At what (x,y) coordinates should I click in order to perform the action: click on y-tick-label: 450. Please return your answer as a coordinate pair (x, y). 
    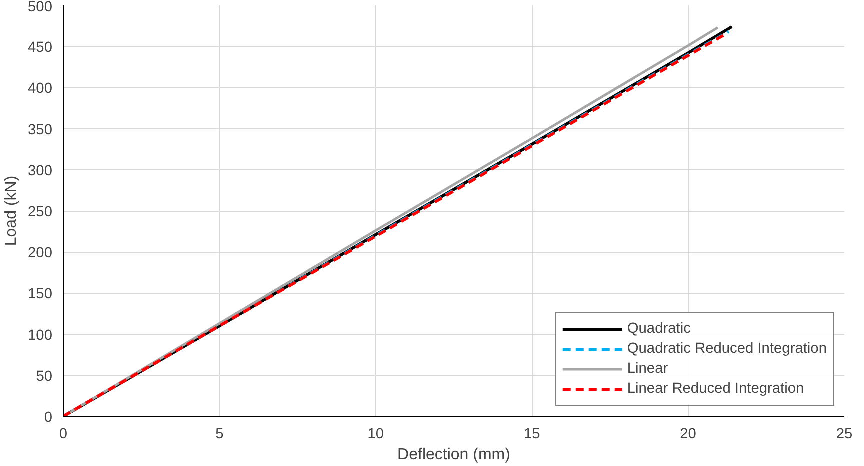
    Looking at the image, I should click on (40, 48).